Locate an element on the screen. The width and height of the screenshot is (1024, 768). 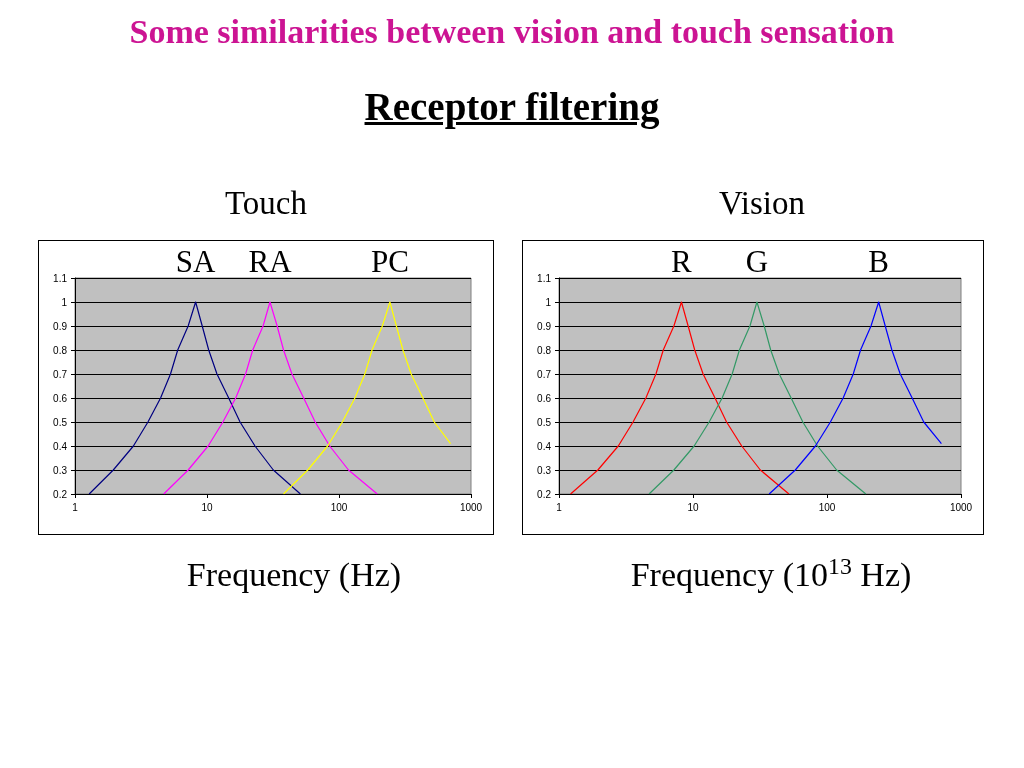
x-axis-title: Frequency (Hz) is located at coordinates (294, 575).